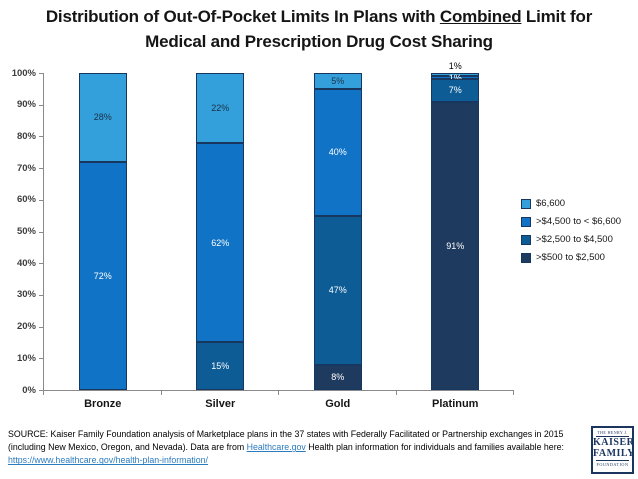 This screenshot has width=638, height=479. What do you see at coordinates (276, 447) in the screenshot?
I see `healthcare-gov-link: Healthcare.gov` at bounding box center [276, 447].